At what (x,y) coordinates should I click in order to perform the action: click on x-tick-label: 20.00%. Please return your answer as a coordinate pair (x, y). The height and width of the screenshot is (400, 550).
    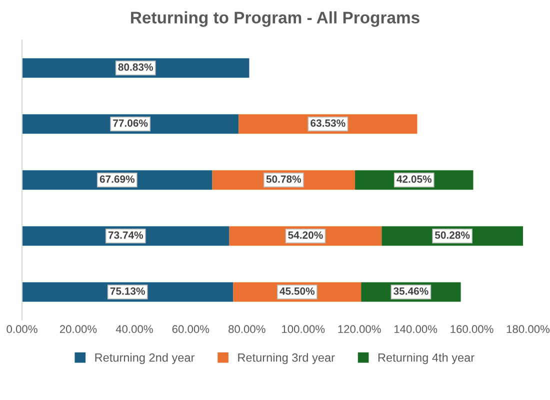
    Looking at the image, I should click on (78, 329).